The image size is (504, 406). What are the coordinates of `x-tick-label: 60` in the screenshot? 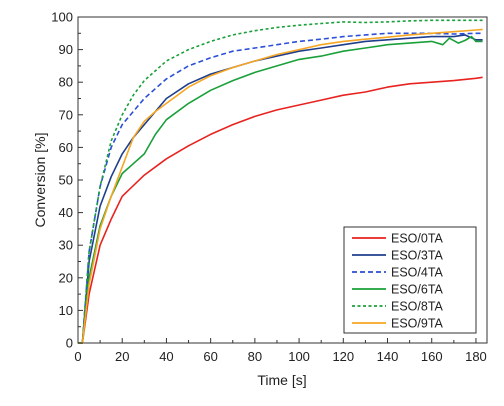 It's located at (210, 356).